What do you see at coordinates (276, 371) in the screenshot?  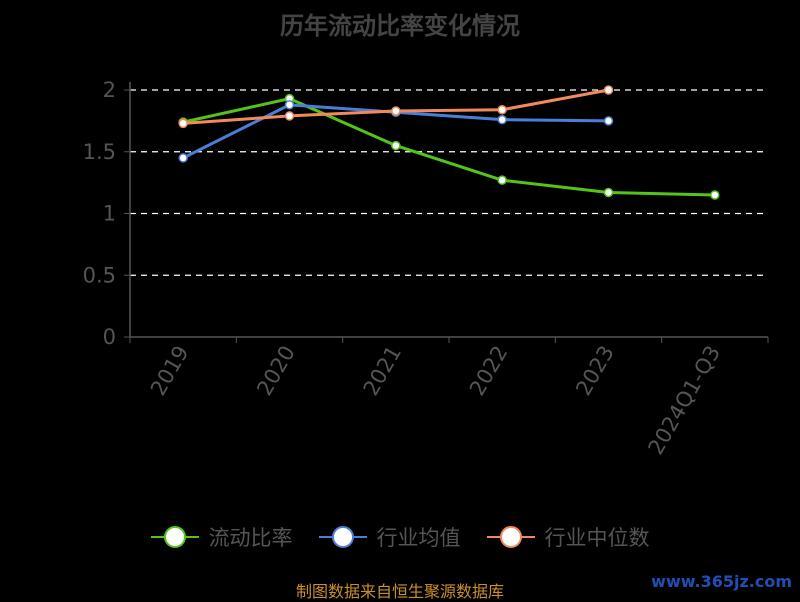 I see `x-tick-label: 2020` at bounding box center [276, 371].